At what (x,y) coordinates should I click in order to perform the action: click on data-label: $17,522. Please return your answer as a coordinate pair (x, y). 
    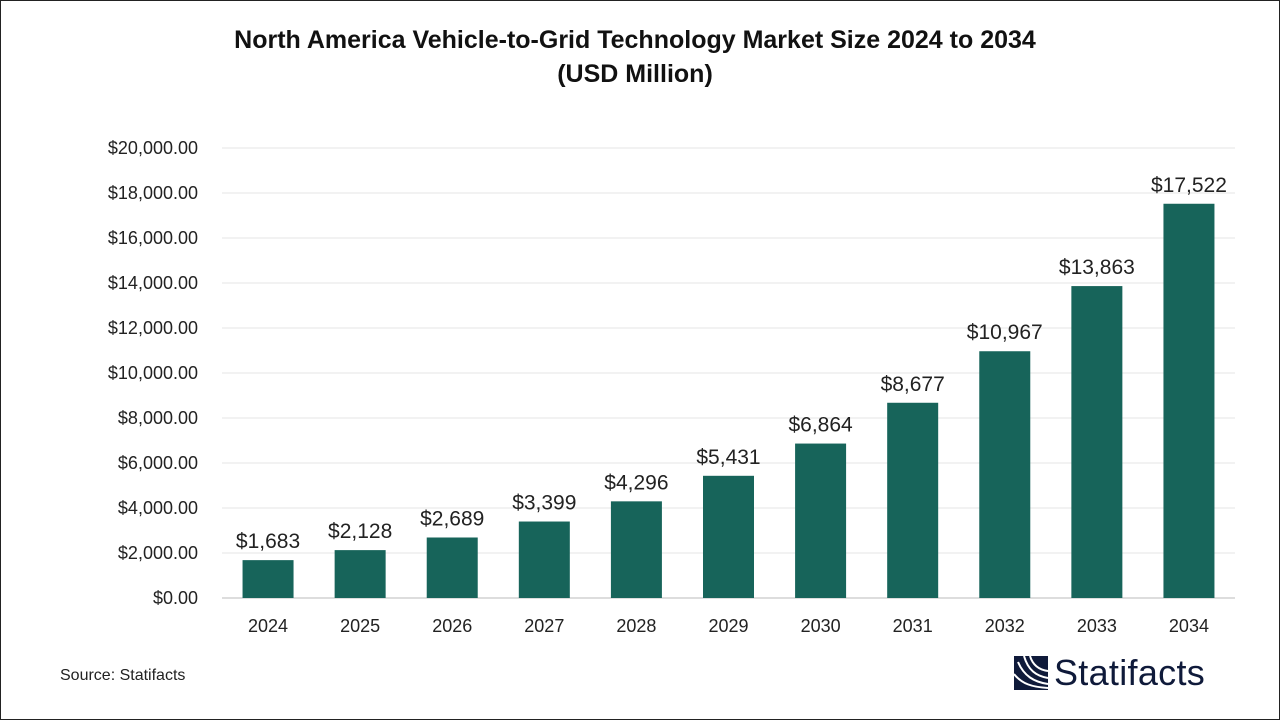
    Looking at the image, I should click on (1189, 185).